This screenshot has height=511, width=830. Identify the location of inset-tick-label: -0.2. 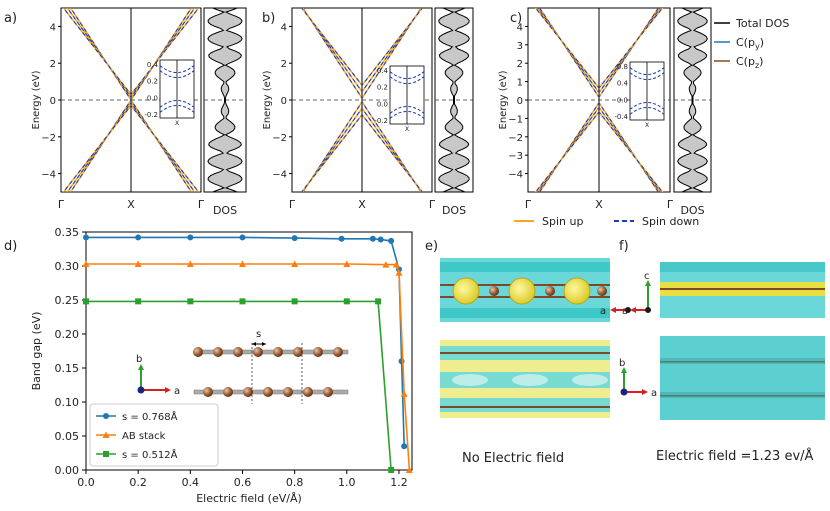
(151, 115).